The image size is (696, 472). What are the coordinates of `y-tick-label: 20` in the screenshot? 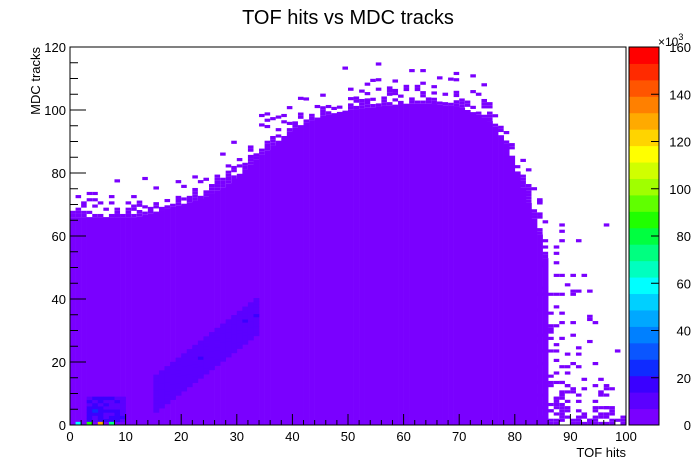 It's located at (59, 362).